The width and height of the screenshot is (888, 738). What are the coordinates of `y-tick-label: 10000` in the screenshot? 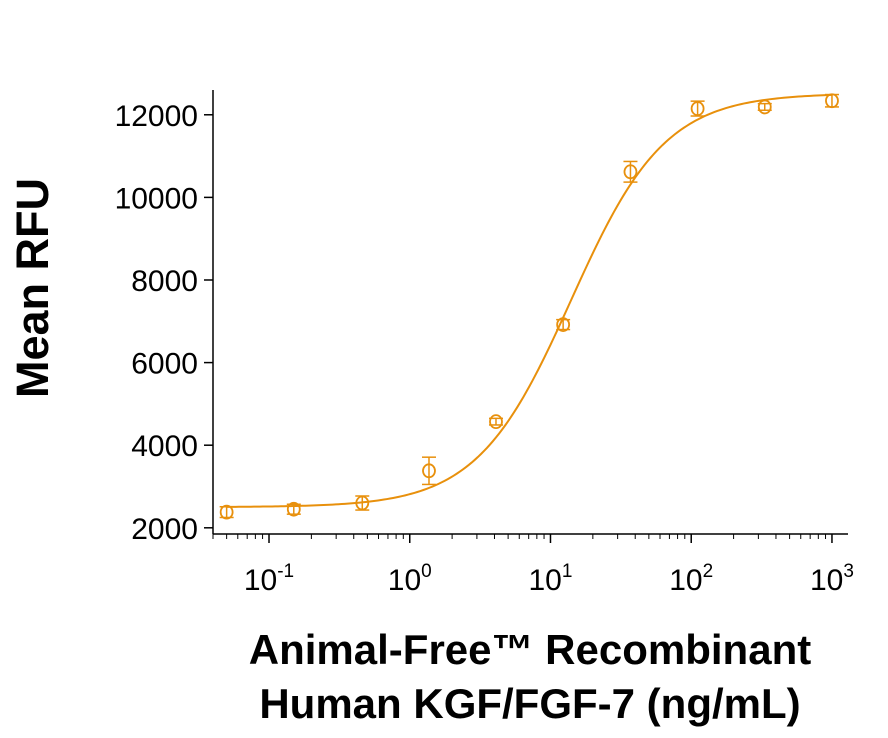 It's located at (156, 198).